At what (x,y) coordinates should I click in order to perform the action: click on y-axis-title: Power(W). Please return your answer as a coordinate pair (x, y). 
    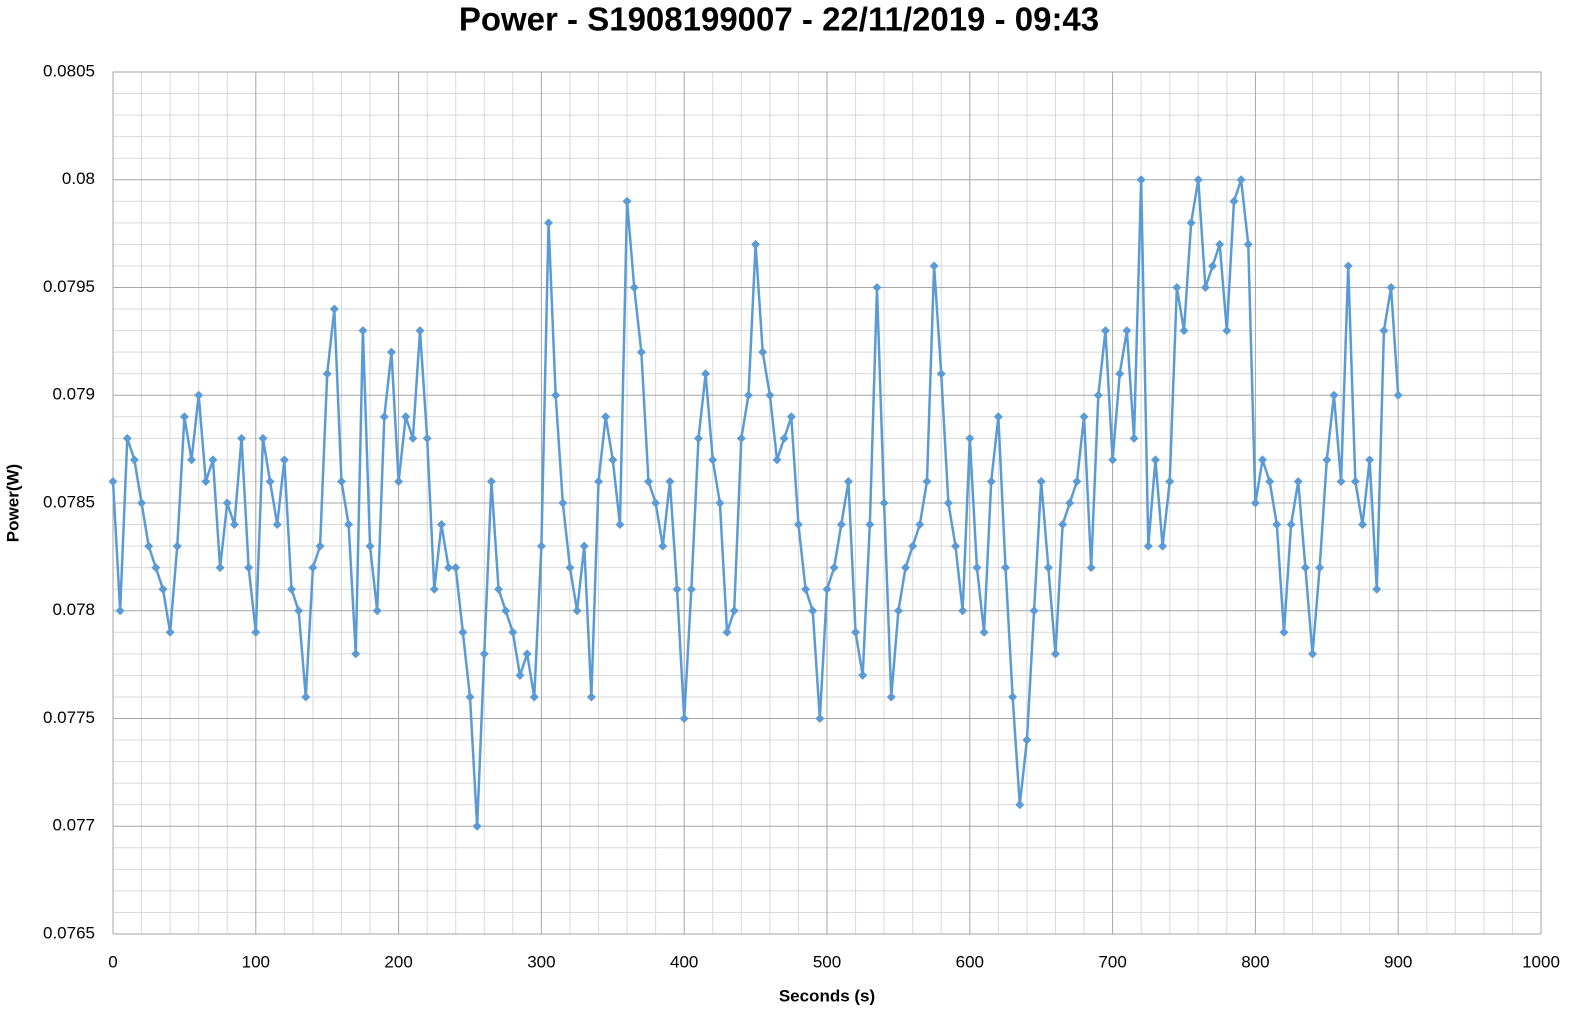
    Looking at the image, I should click on (12, 503).